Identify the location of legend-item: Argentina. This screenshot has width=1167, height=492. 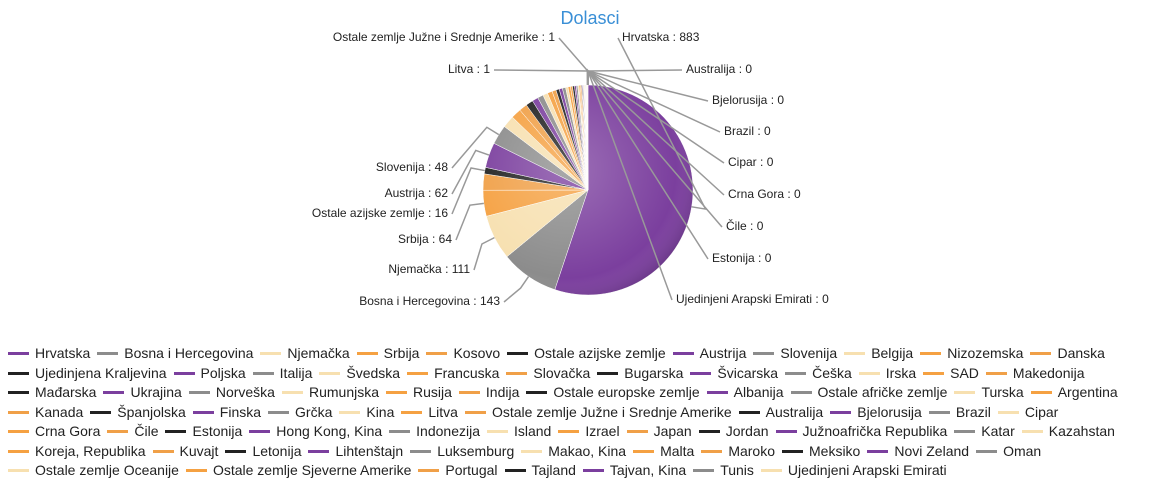
(1074, 393).